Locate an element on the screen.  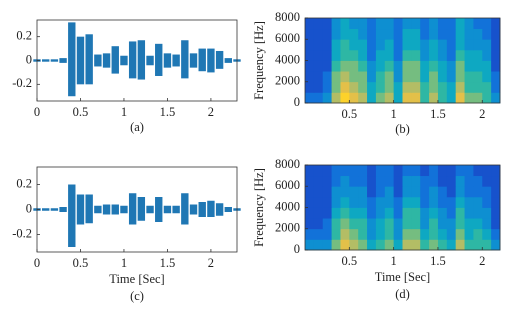
x-tick-label: 2 is located at coordinates (211, 112).